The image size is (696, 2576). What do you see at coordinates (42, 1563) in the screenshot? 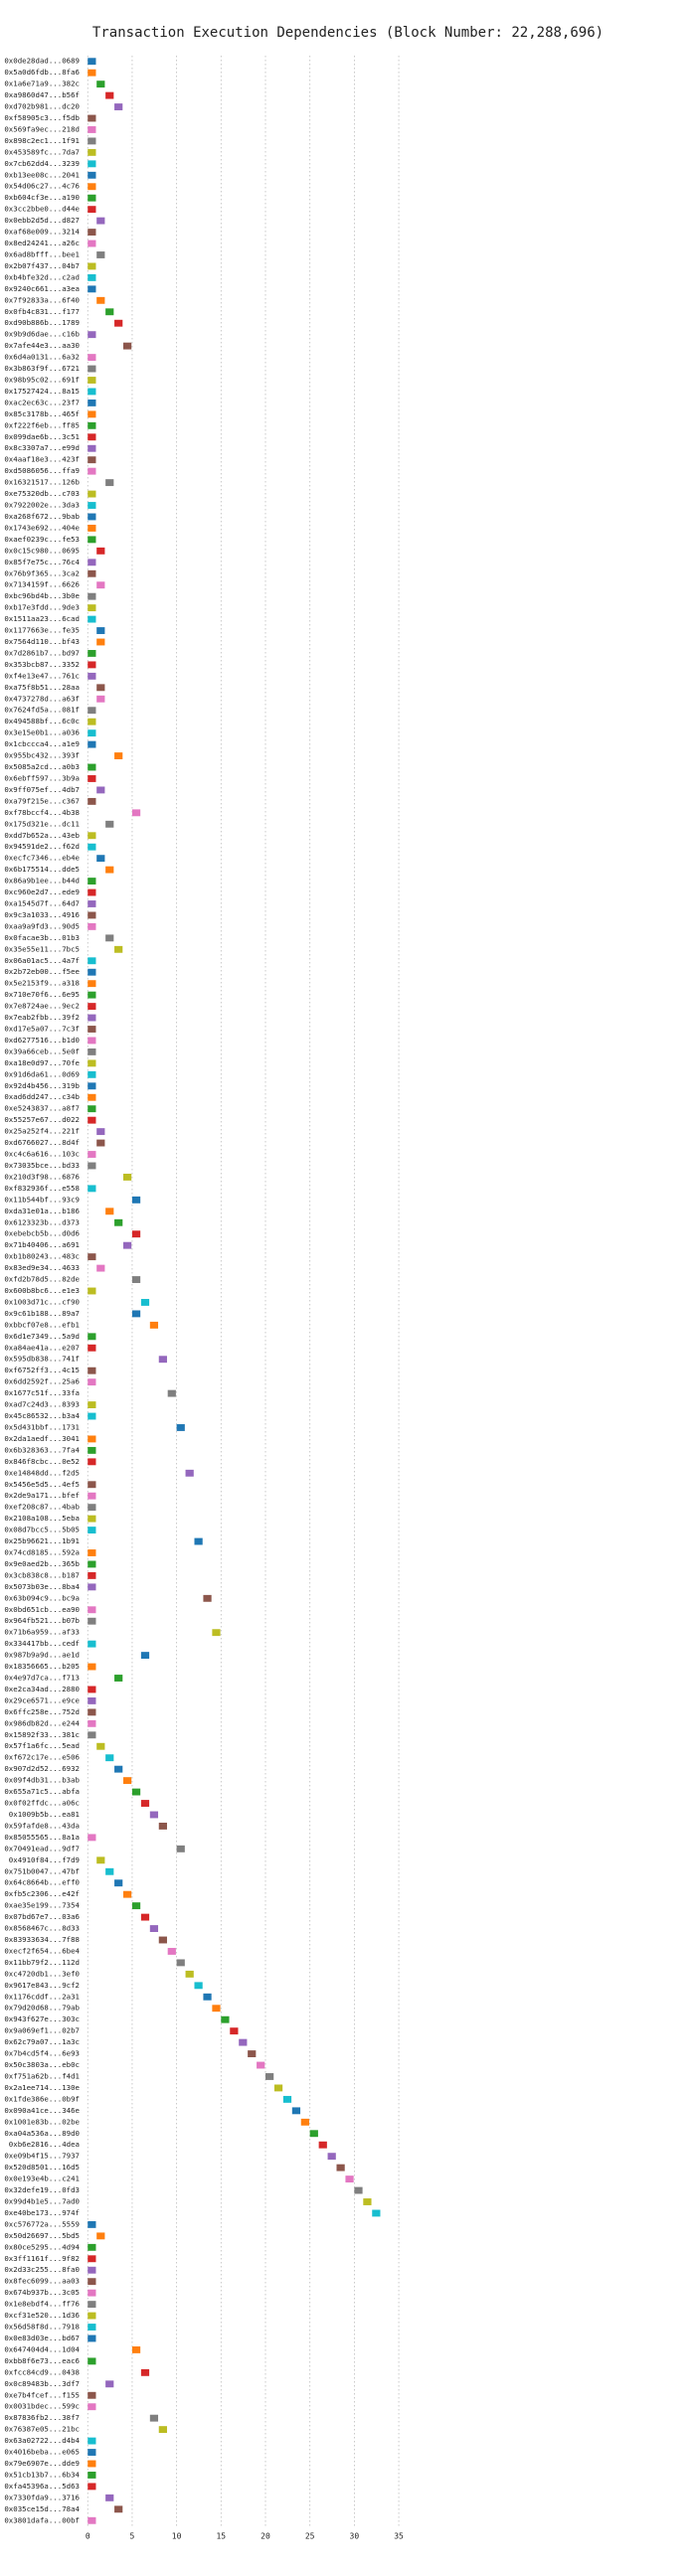
I see `y-tick-label: 0x9e0aed2b...365b` at bounding box center [42, 1563].